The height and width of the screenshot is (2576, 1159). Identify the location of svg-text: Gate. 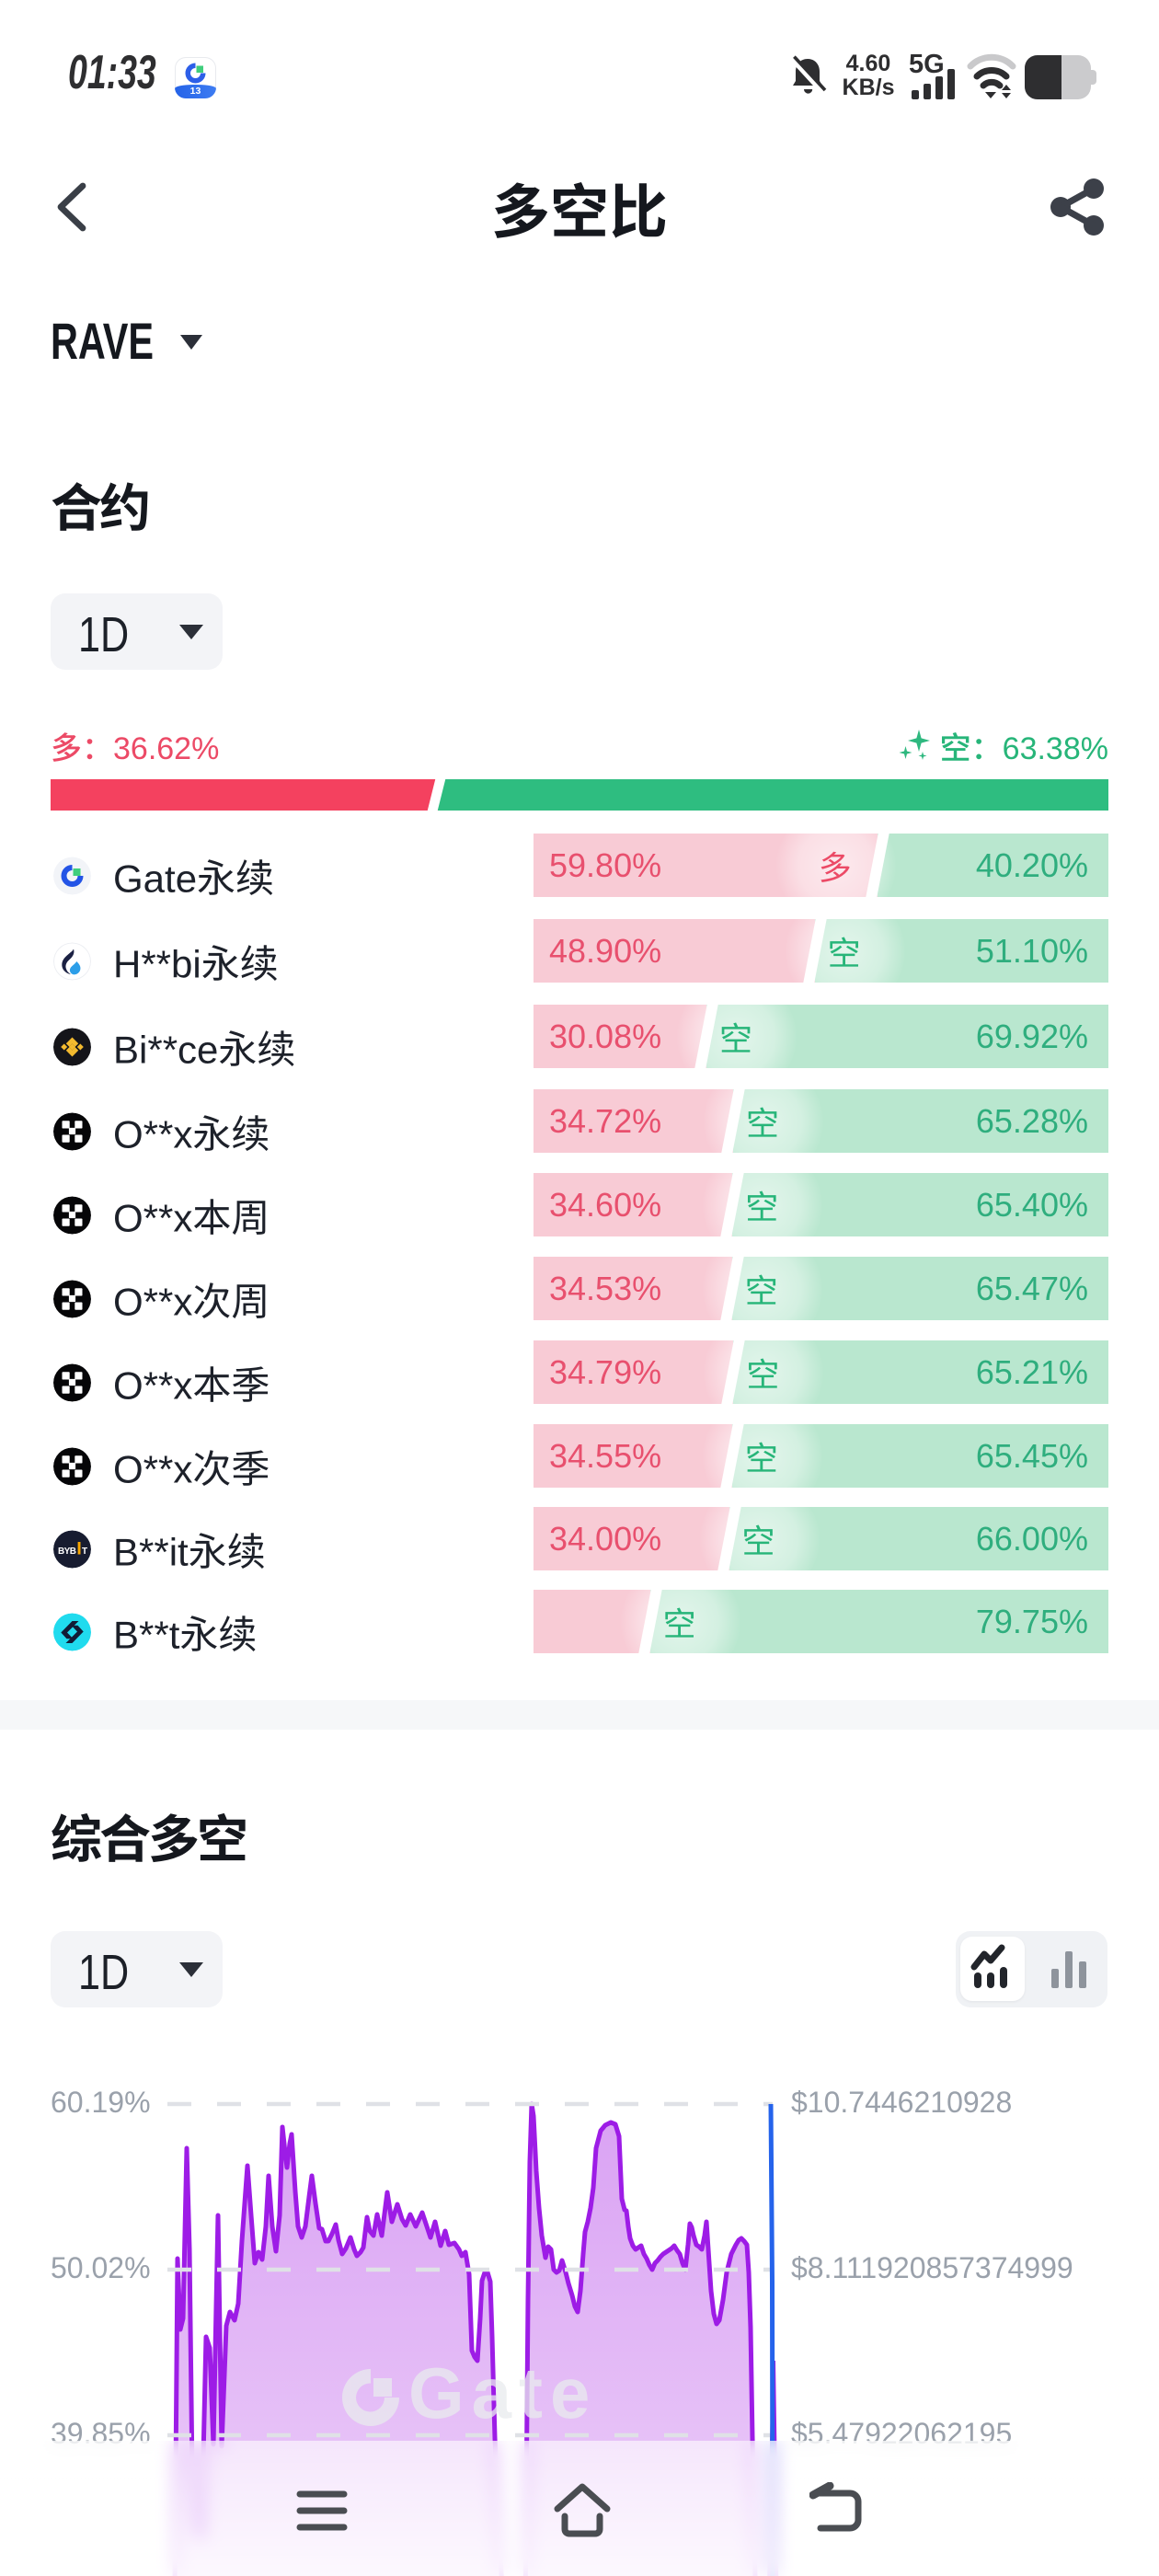
(502, 2392).